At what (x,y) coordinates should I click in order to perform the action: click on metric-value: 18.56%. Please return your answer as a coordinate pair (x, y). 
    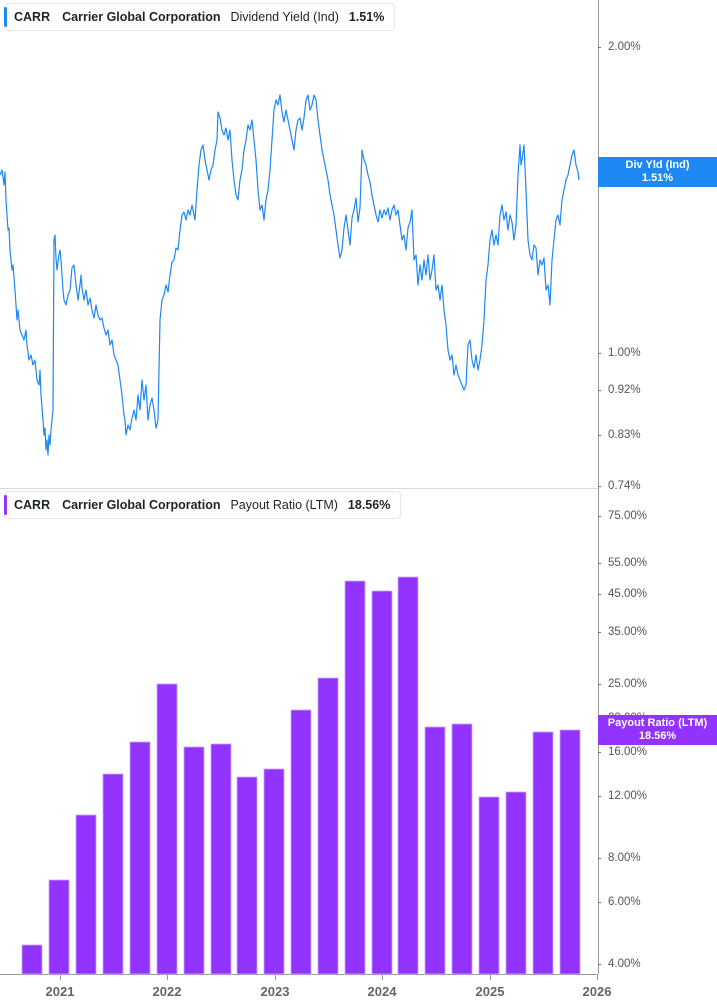
    Looking at the image, I should click on (369, 505).